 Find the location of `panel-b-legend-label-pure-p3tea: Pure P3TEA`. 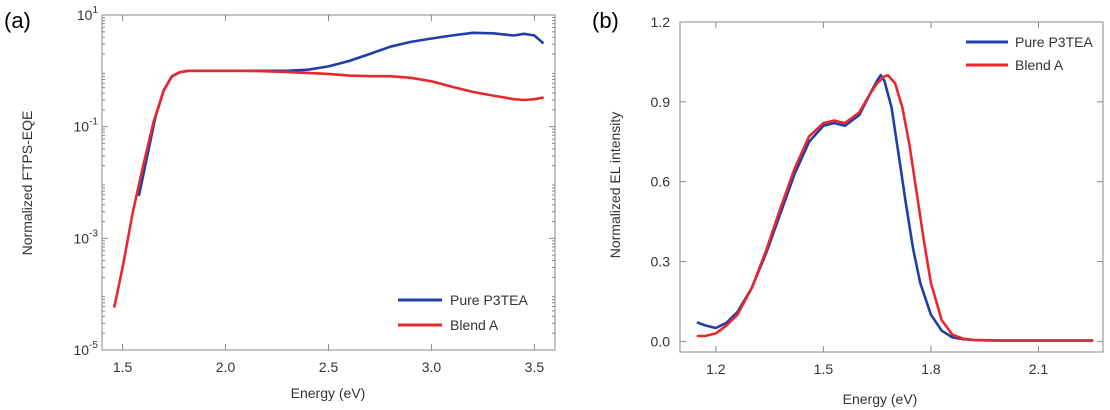

panel-b-legend-label-pure-p3tea: Pure P3TEA is located at coordinates (1054, 42).